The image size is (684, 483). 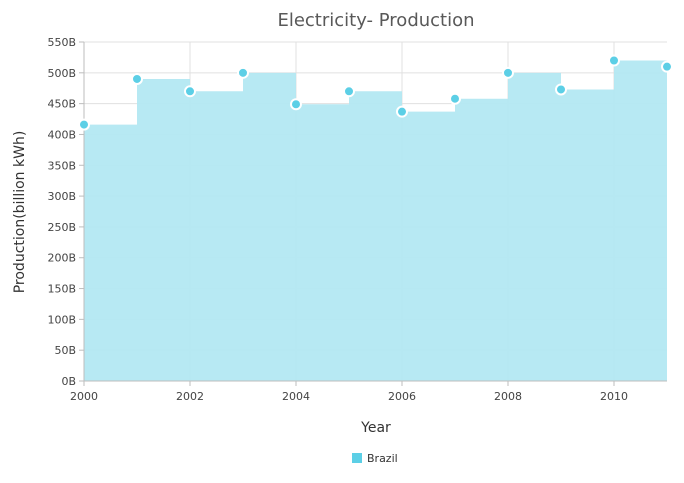 I want to click on x-tick-label: 2008, so click(x=508, y=396).